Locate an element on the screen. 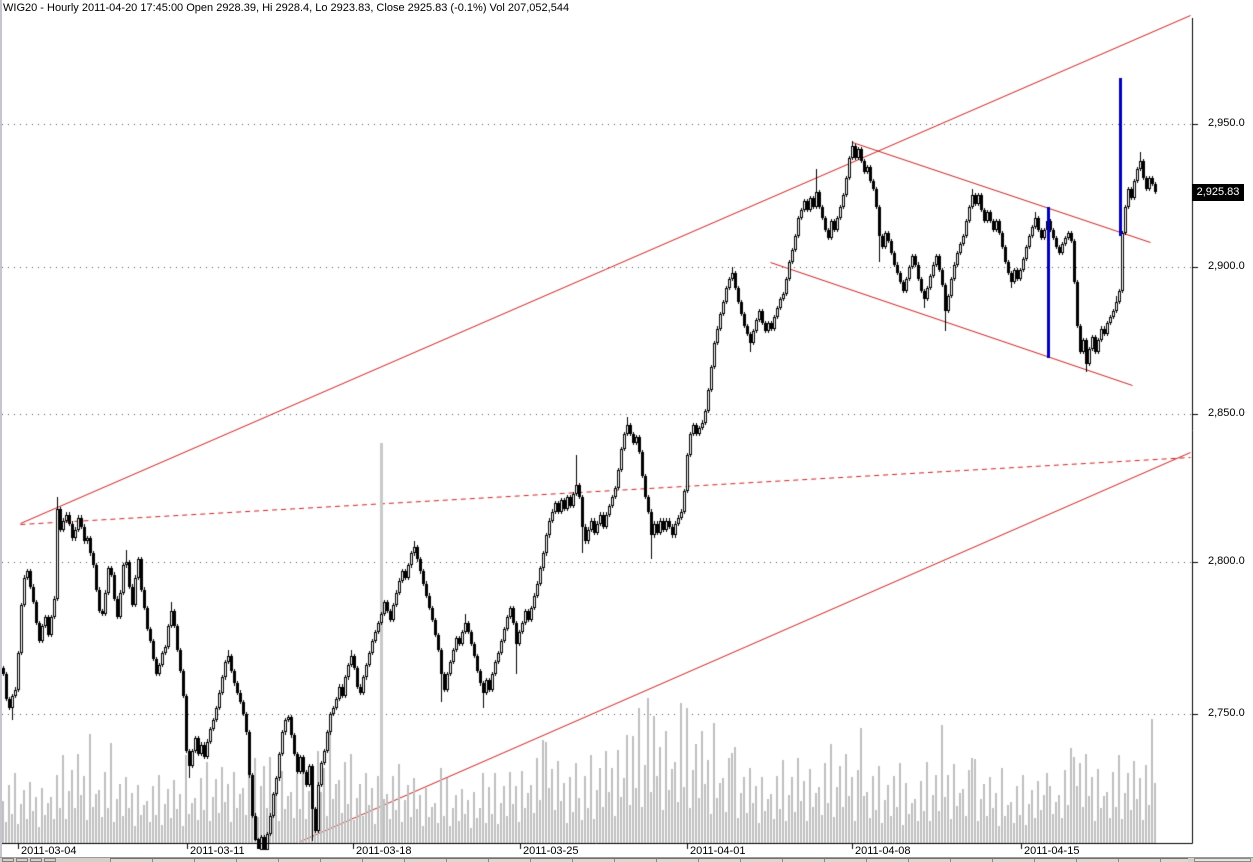 Image resolution: width=1253 pixels, height=862 pixels. x-axis-label: 2011-04-15 is located at coordinates (1052, 851).